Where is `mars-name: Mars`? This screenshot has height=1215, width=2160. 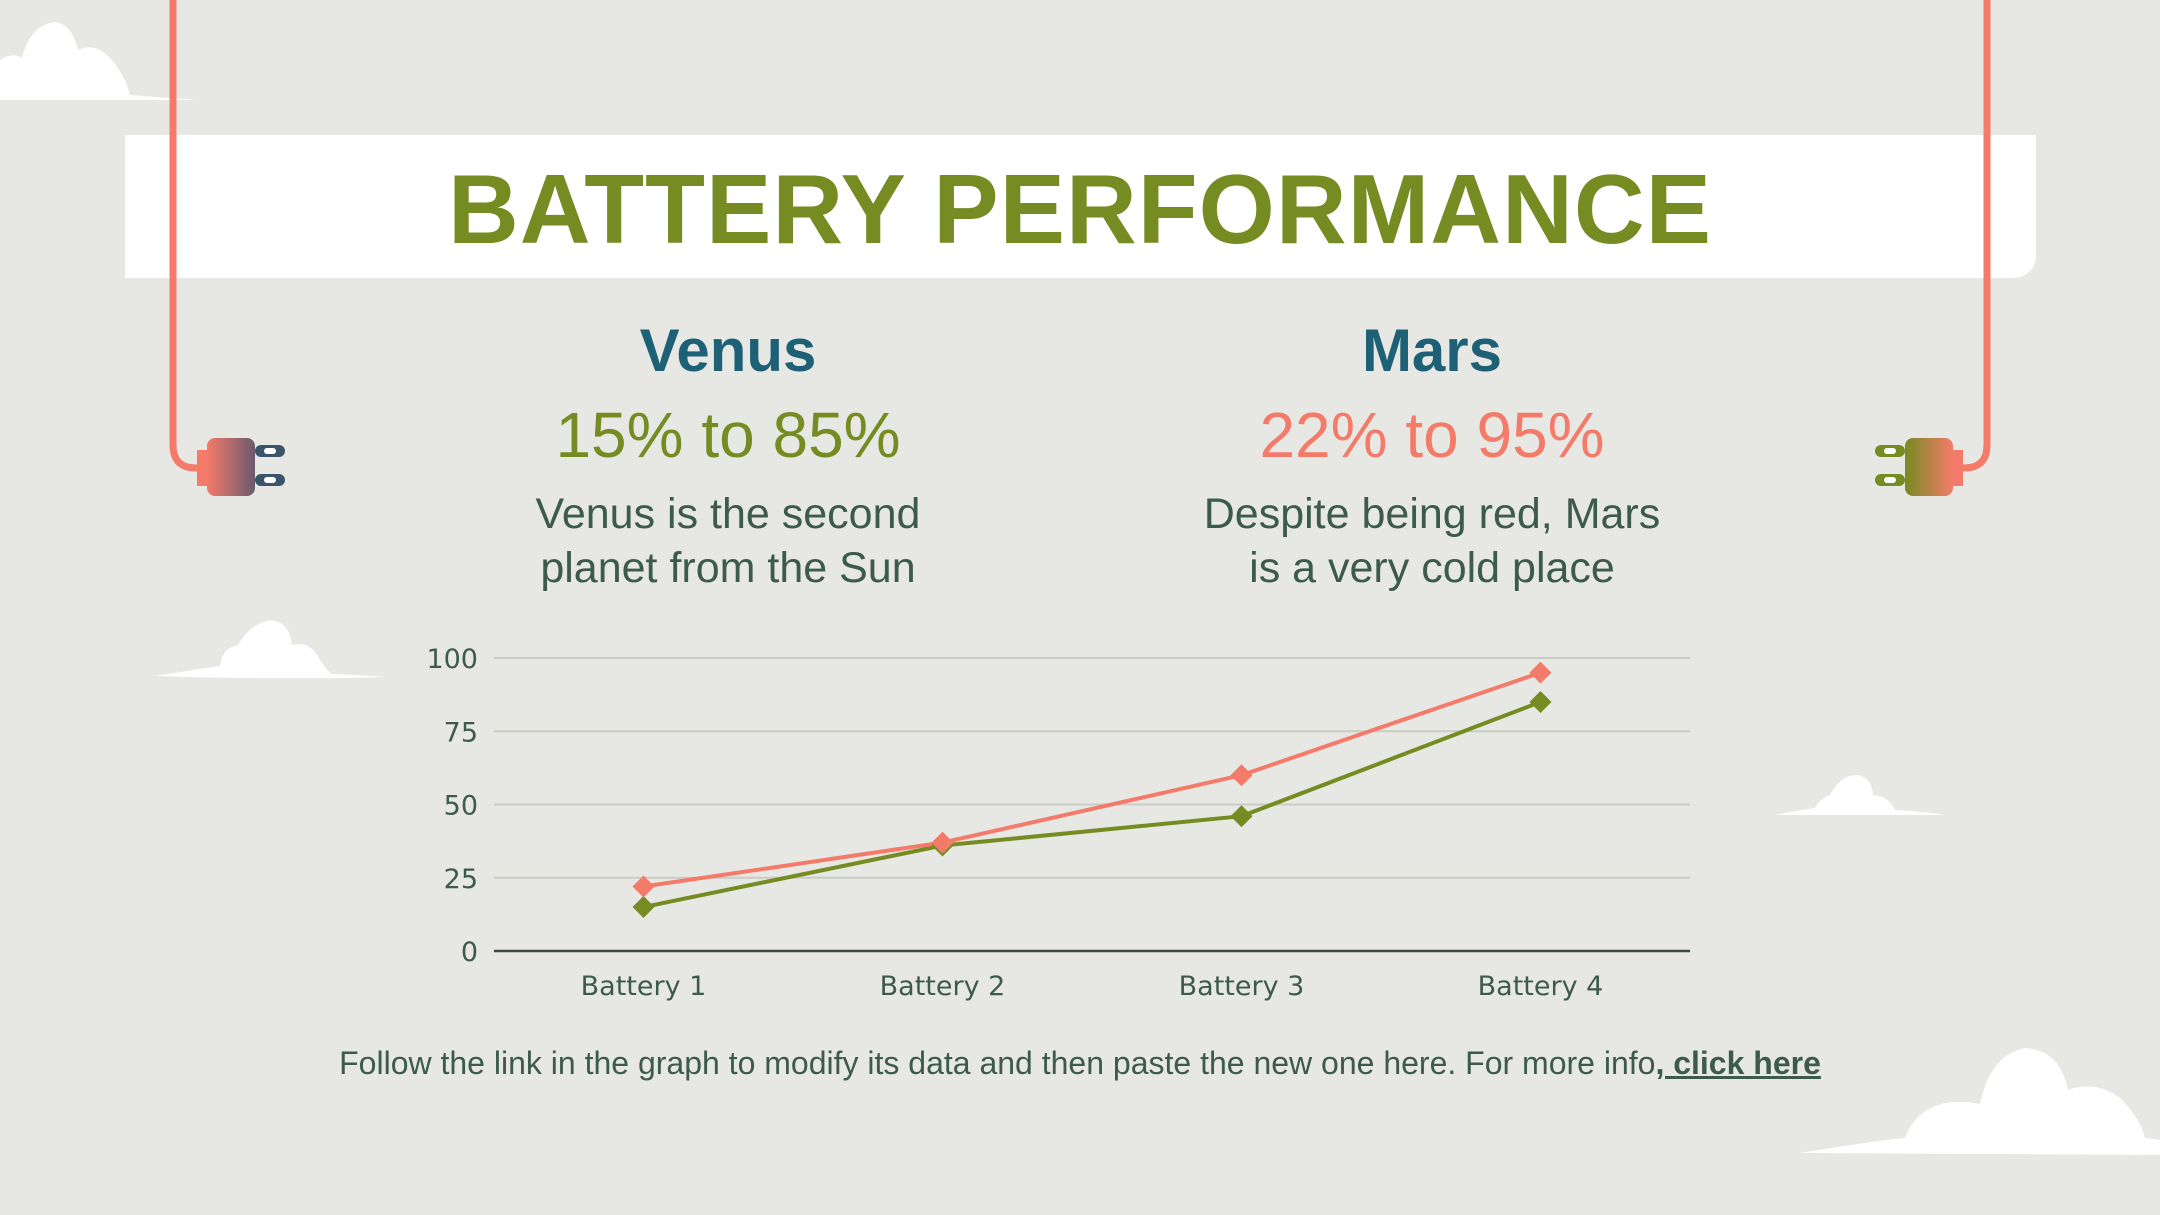
mars-name: Mars is located at coordinates (1432, 350).